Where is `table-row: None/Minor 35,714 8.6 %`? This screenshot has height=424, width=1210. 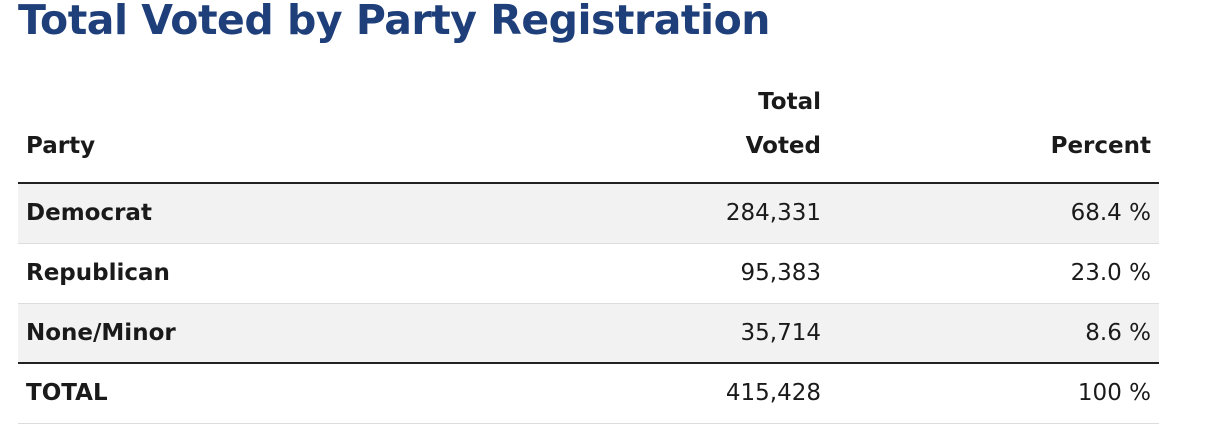
table-row: None/Minor 35,714 8.6 % is located at coordinates (588, 333).